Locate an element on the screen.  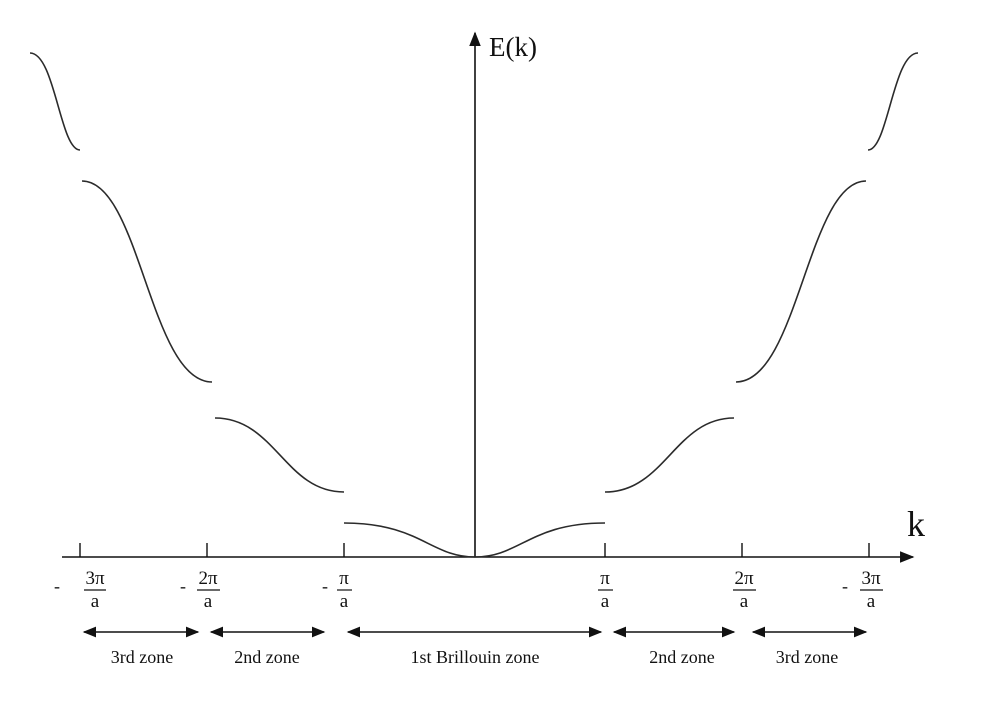
tick-label: - 2π a is located at coordinates (200, 590).